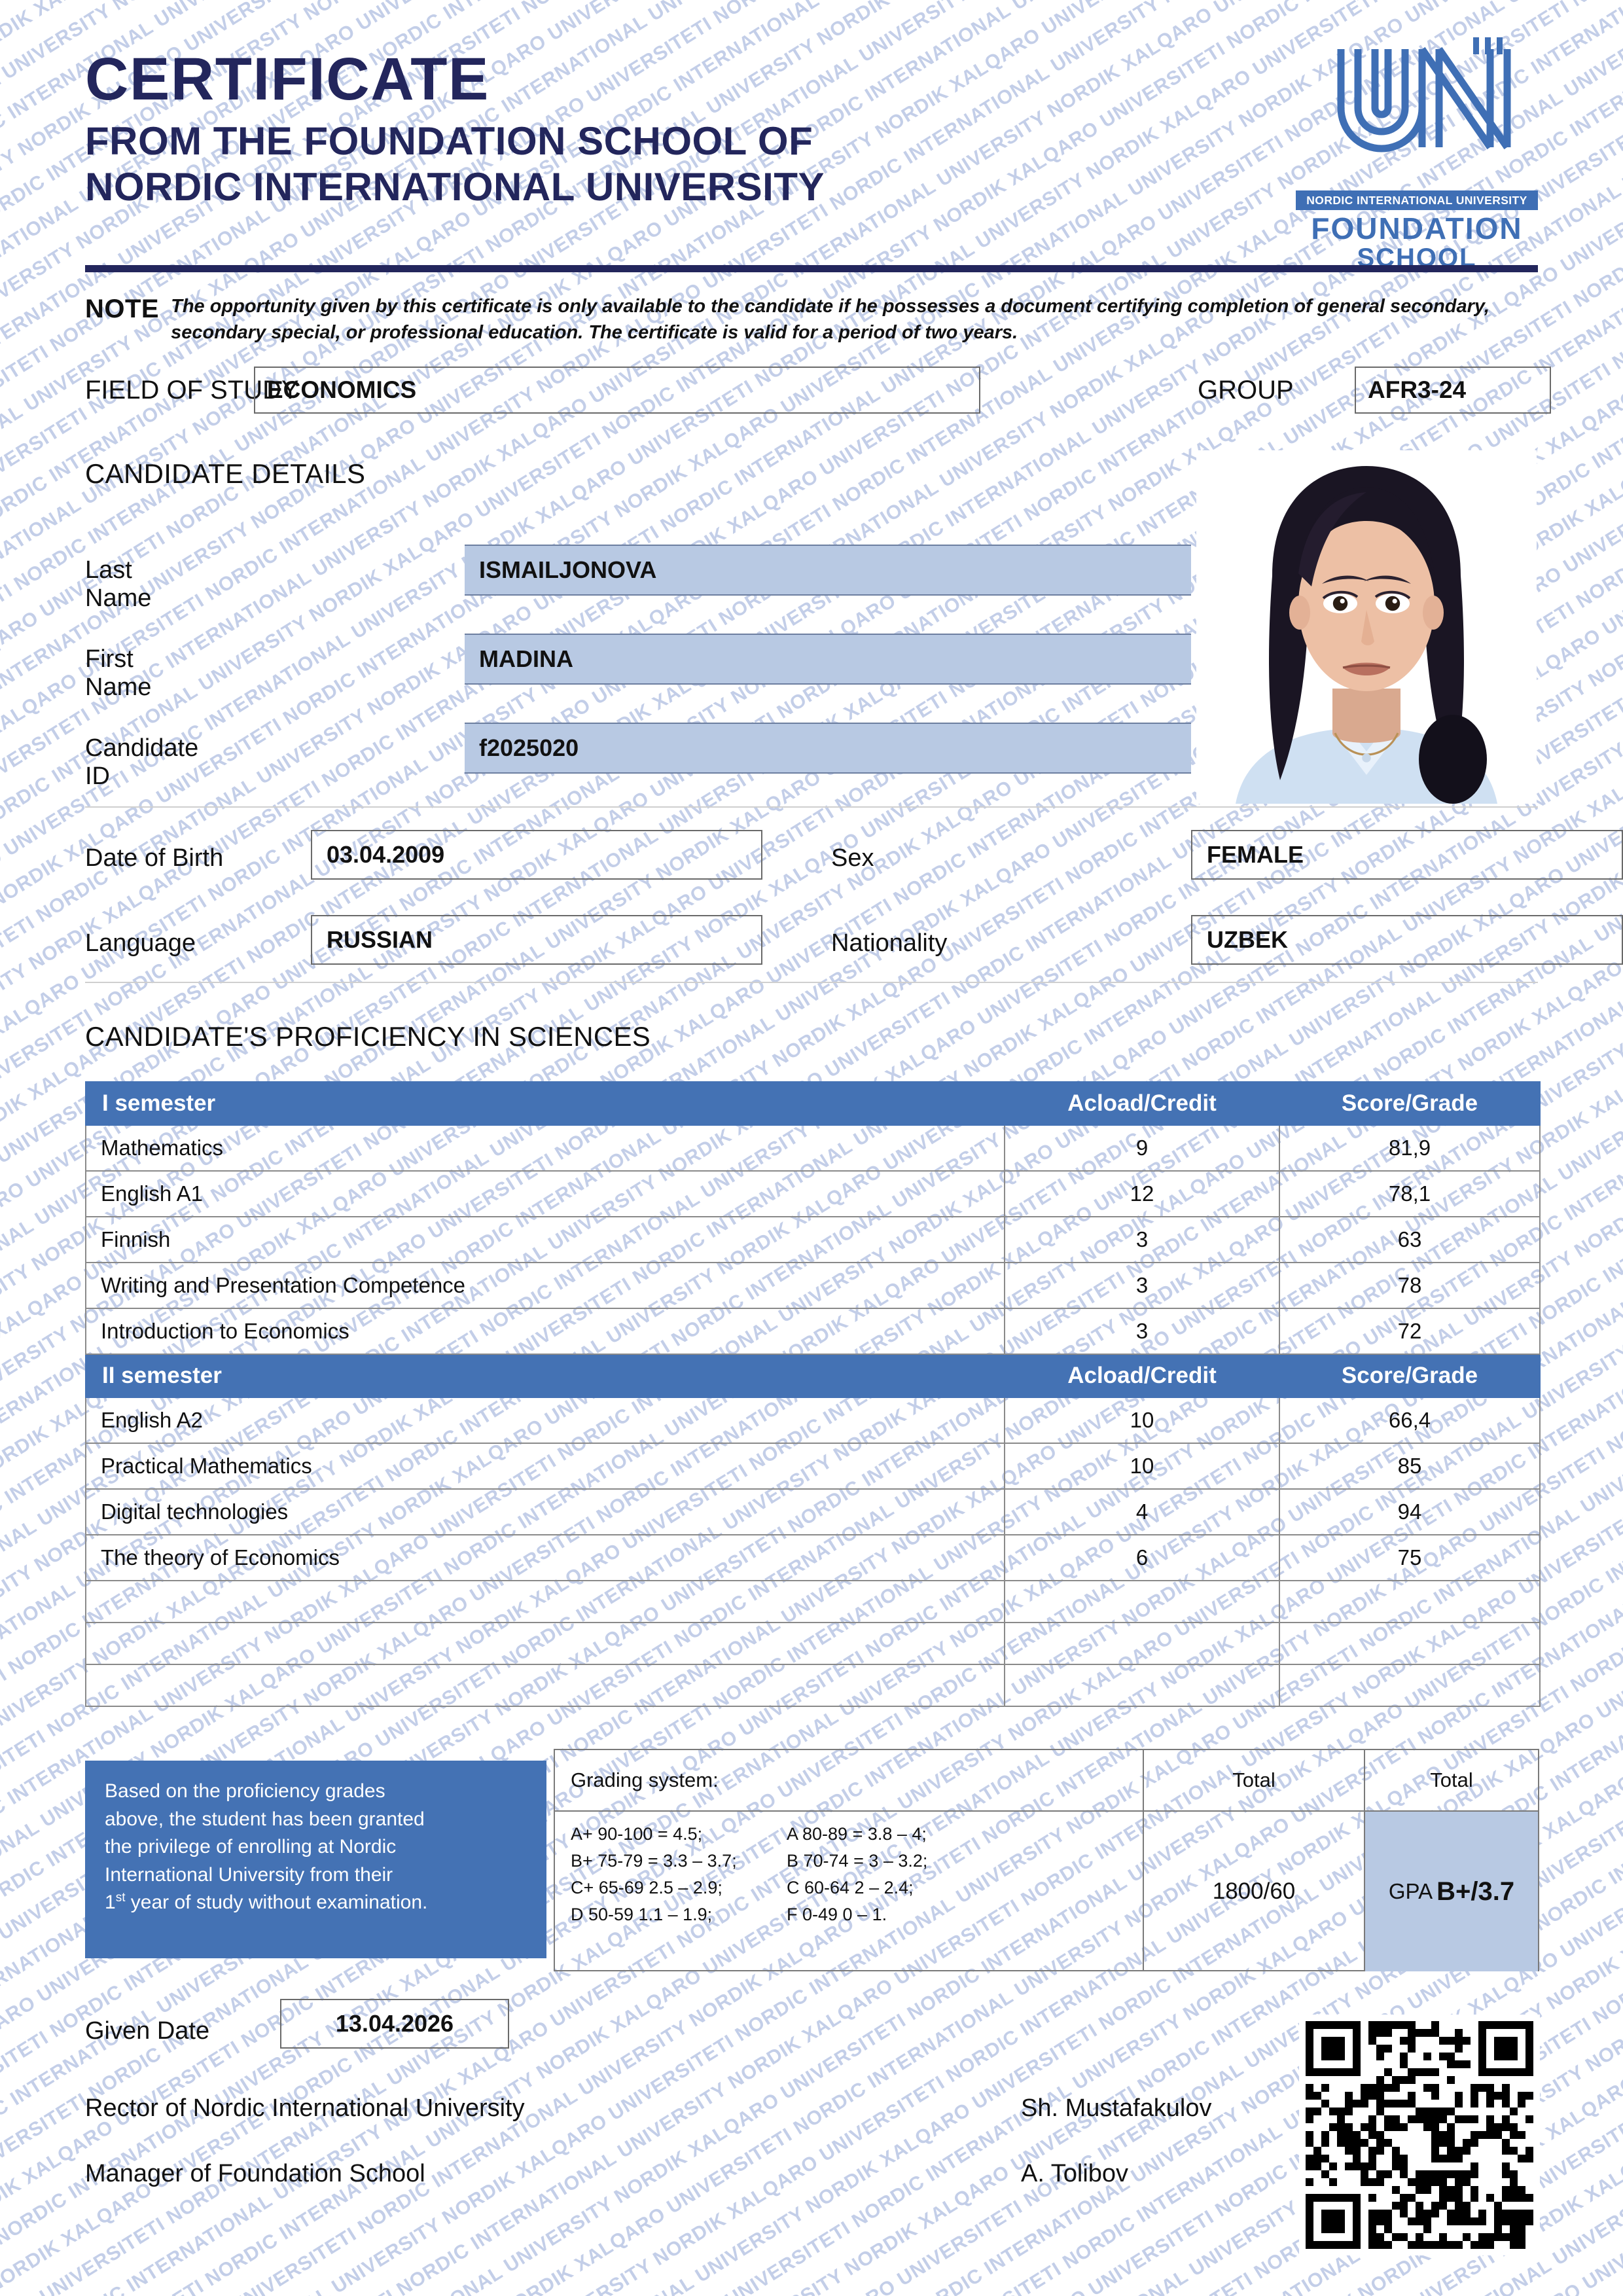 The width and height of the screenshot is (1623, 2296). I want to click on candidate-photo, so click(1366, 627).